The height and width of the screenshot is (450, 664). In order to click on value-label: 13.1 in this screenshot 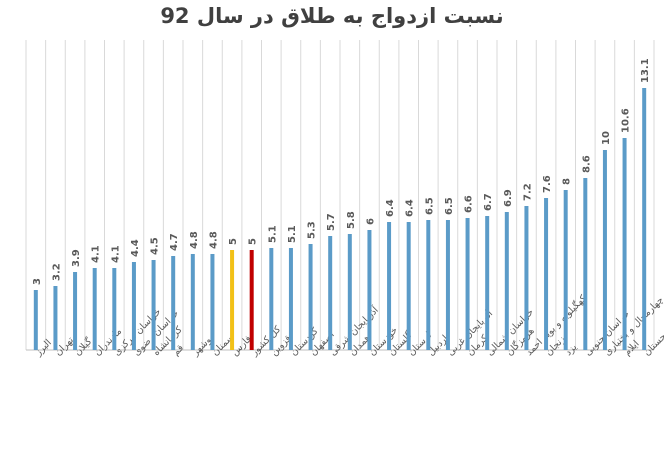, I will do `click(645, 70)`.